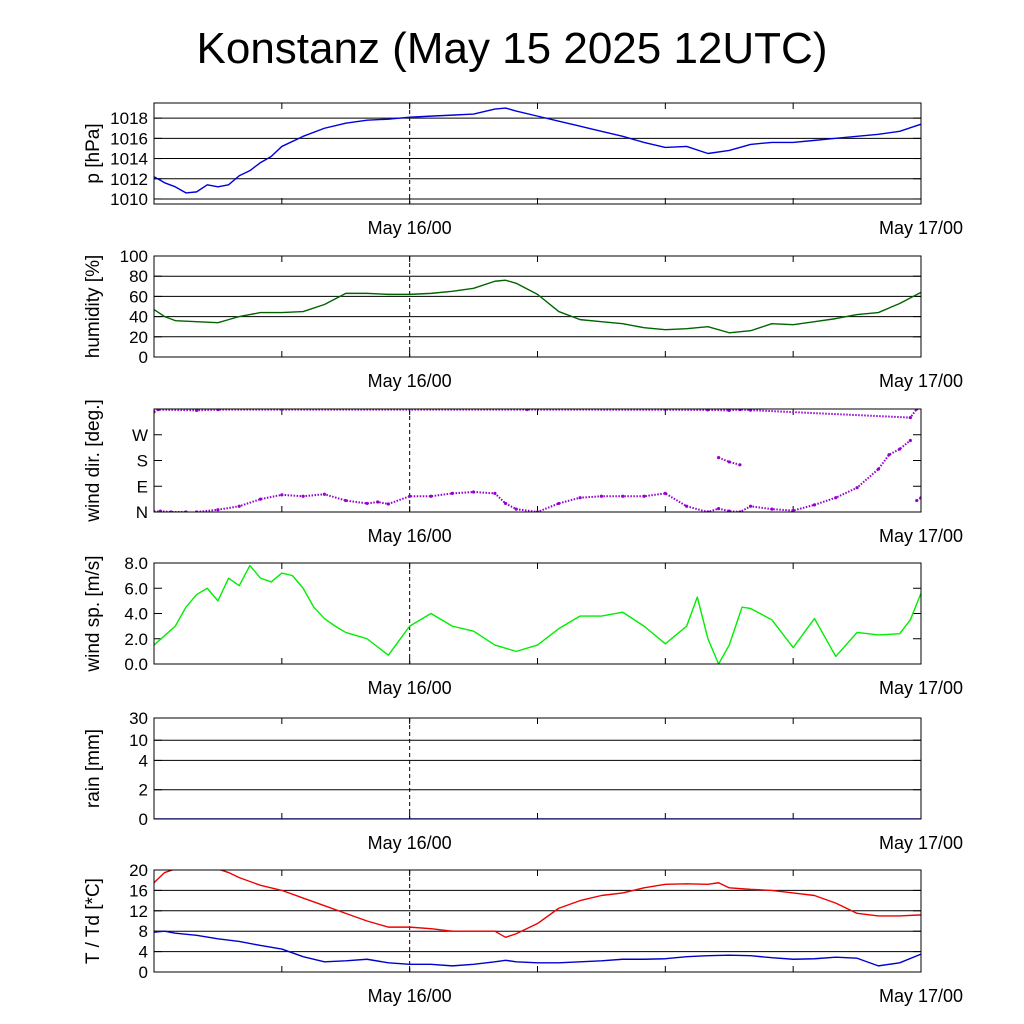  What do you see at coordinates (921, 688) in the screenshot?
I see `wind-speed-xtick-label: May 17/00` at bounding box center [921, 688].